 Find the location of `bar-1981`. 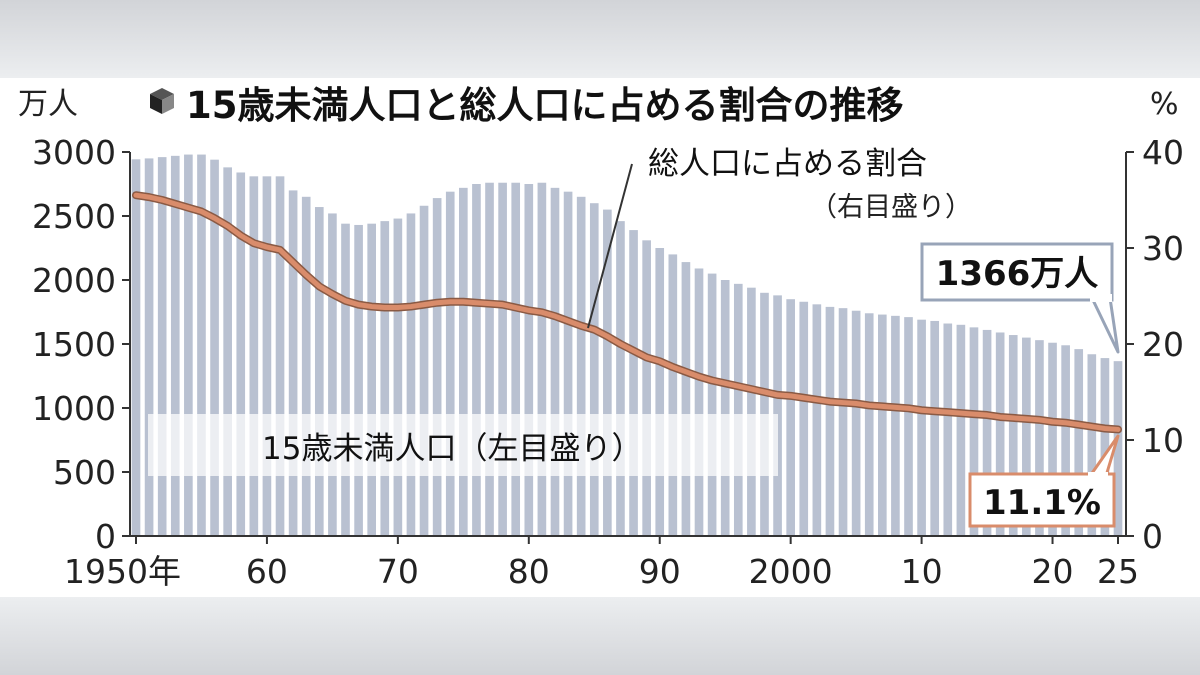

bar-1981 is located at coordinates (542, 359).